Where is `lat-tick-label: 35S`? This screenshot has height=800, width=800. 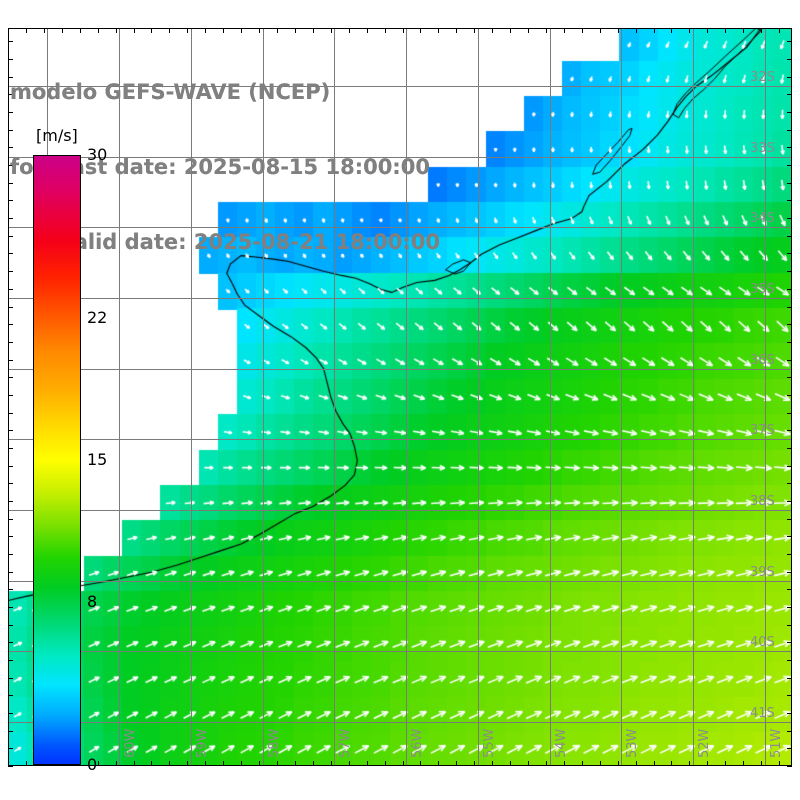
lat-tick-label: 35S is located at coordinates (762, 290).